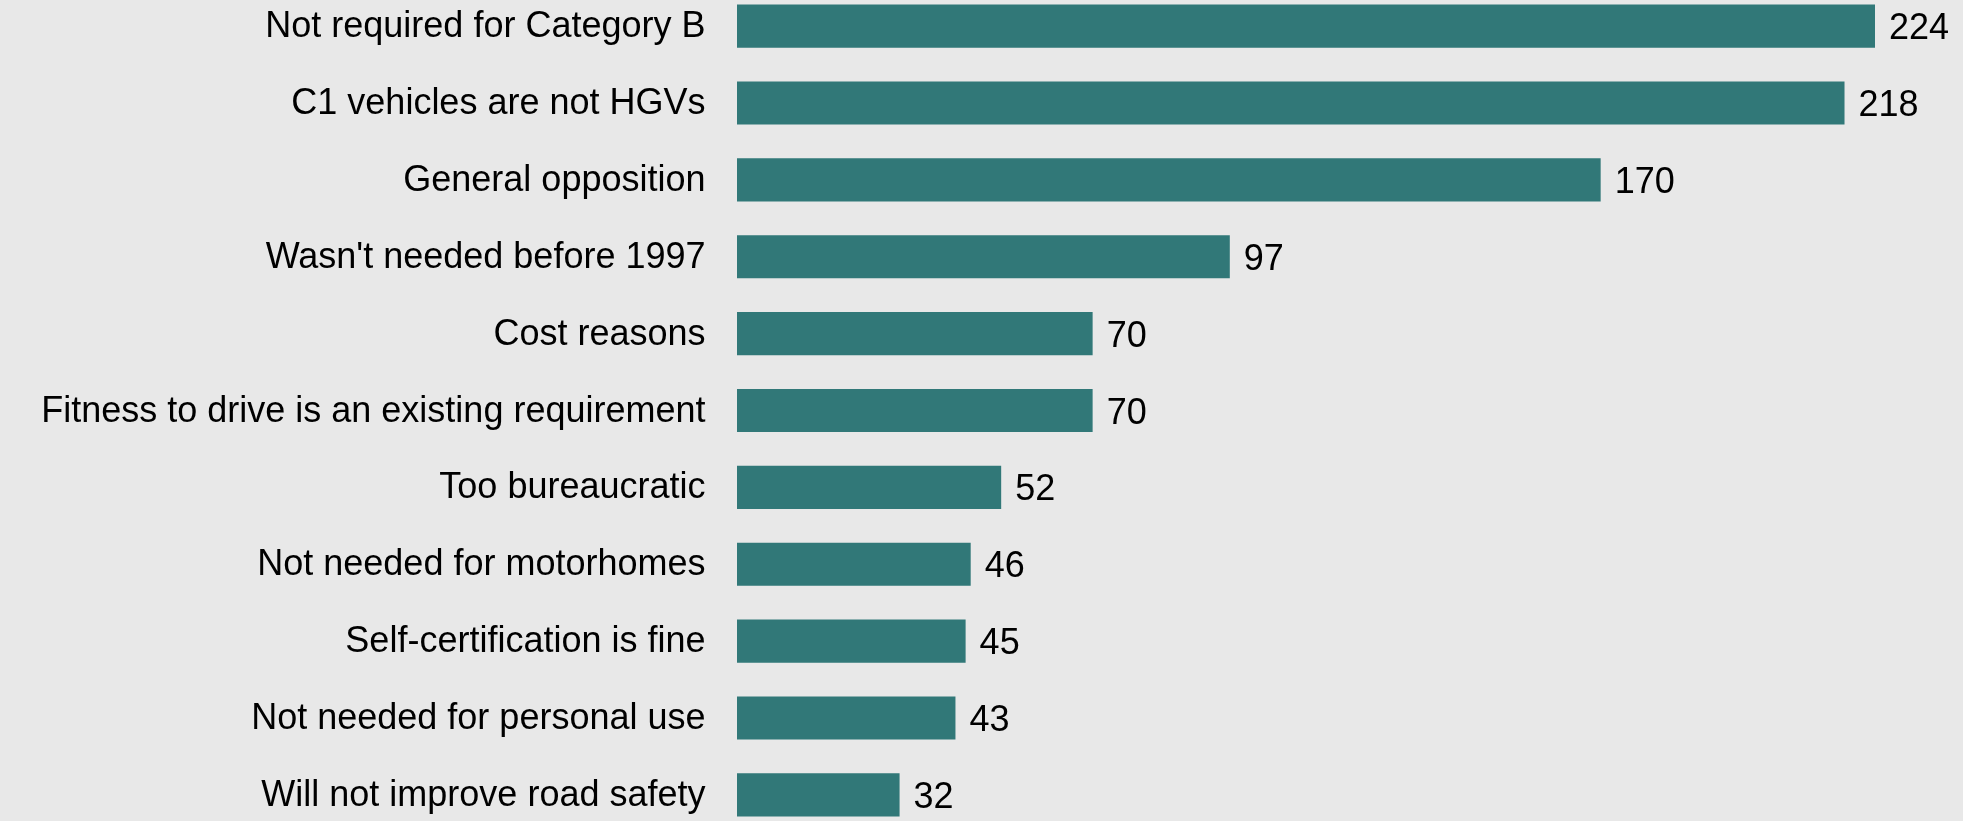 Image resolution: width=1963 pixels, height=821 pixels. What do you see at coordinates (554, 178) in the screenshot?
I see `y-tick-label: General opposition` at bounding box center [554, 178].